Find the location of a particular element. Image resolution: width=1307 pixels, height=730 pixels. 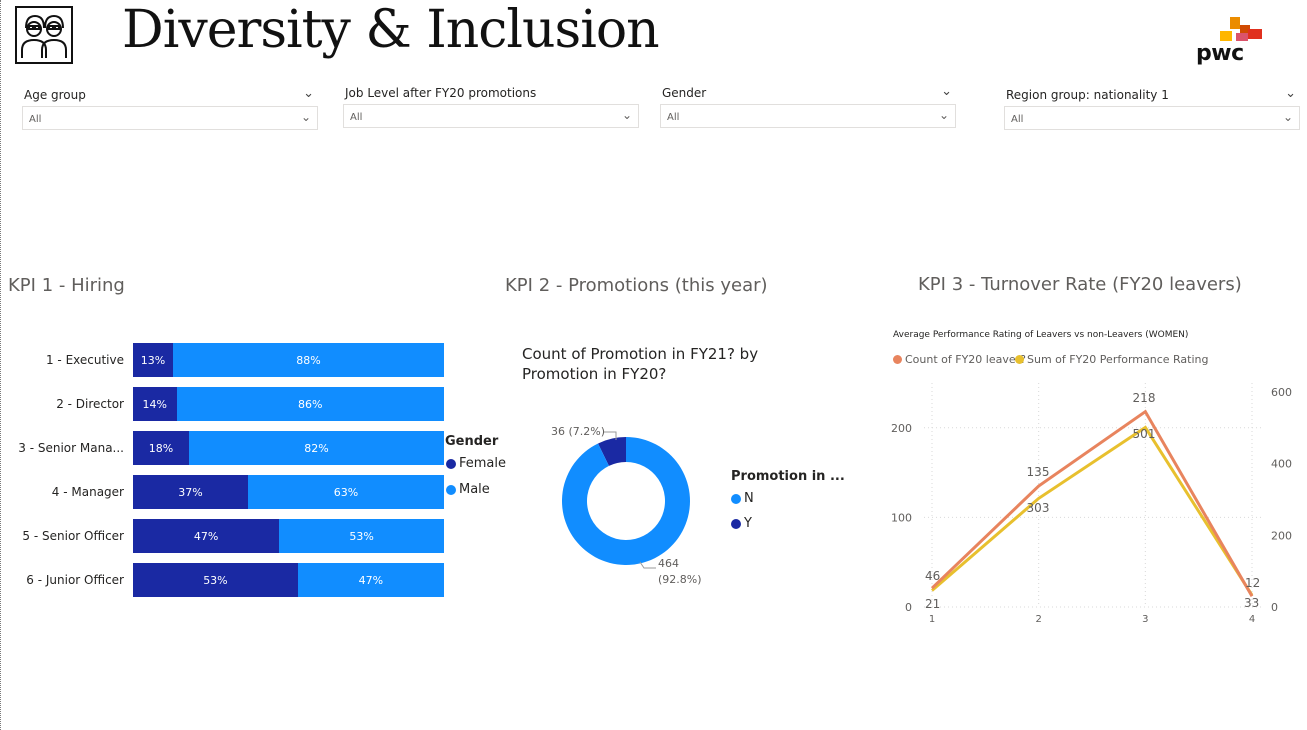

slicer-age-group: Age group ⌄ All ⌄ is located at coordinates (170, 112).